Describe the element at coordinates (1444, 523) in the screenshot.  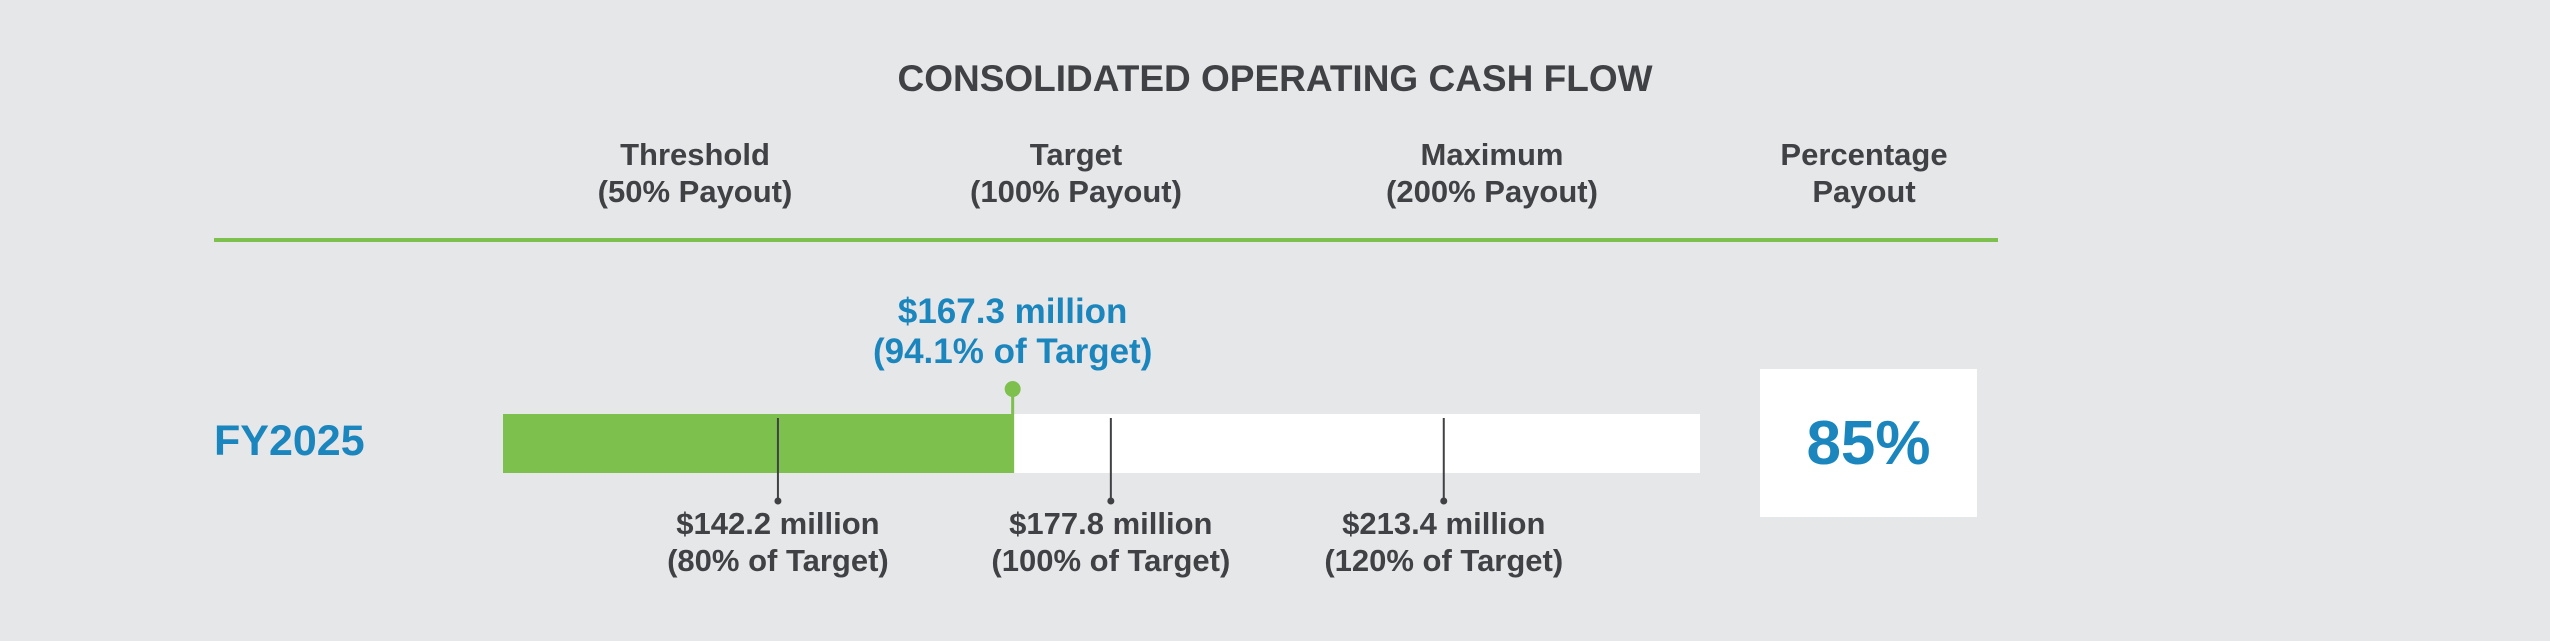
I see `tick-label-maximum-line1: $213.4 million` at that location.